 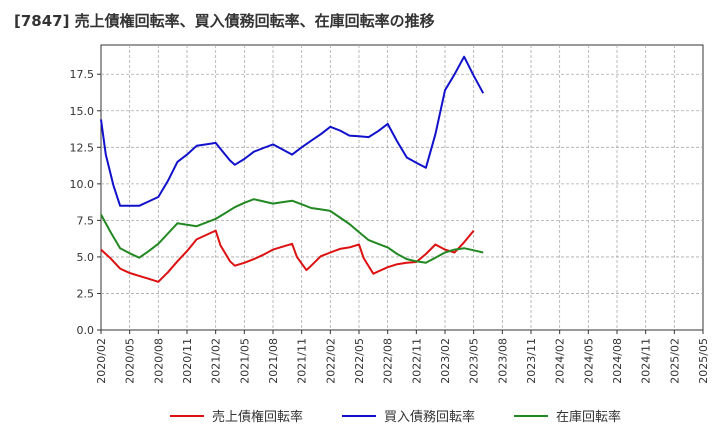 I want to click on x-tick-label: 2022/02, so click(x=330, y=361).